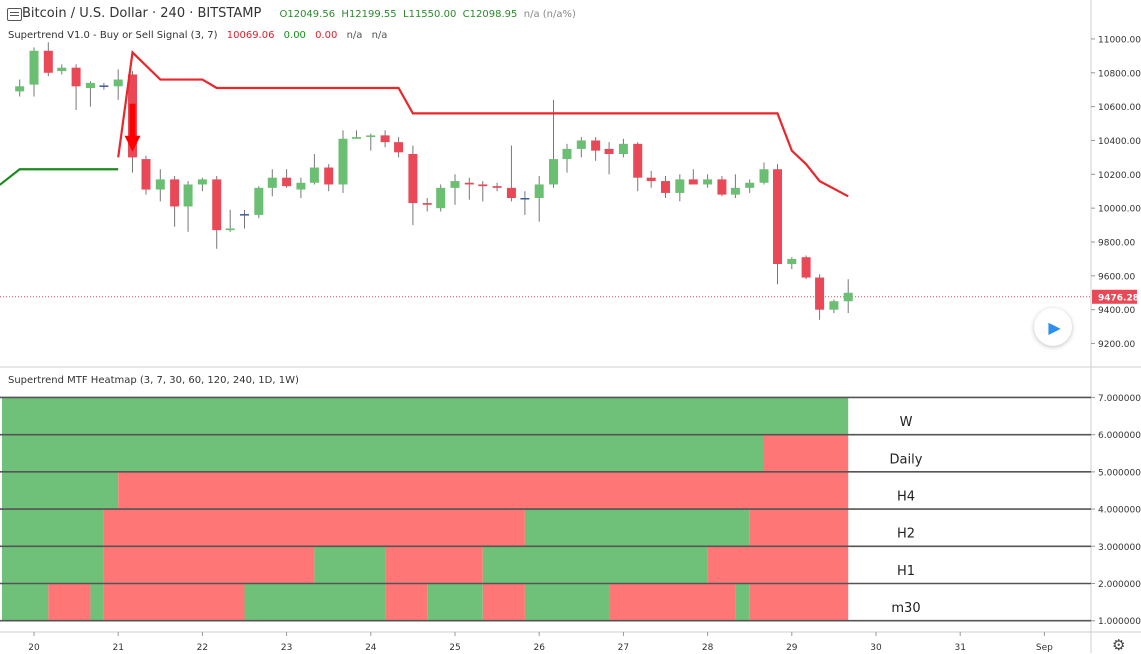 The width and height of the screenshot is (1141, 654). I want to click on time-tick-label: 26, so click(539, 648).